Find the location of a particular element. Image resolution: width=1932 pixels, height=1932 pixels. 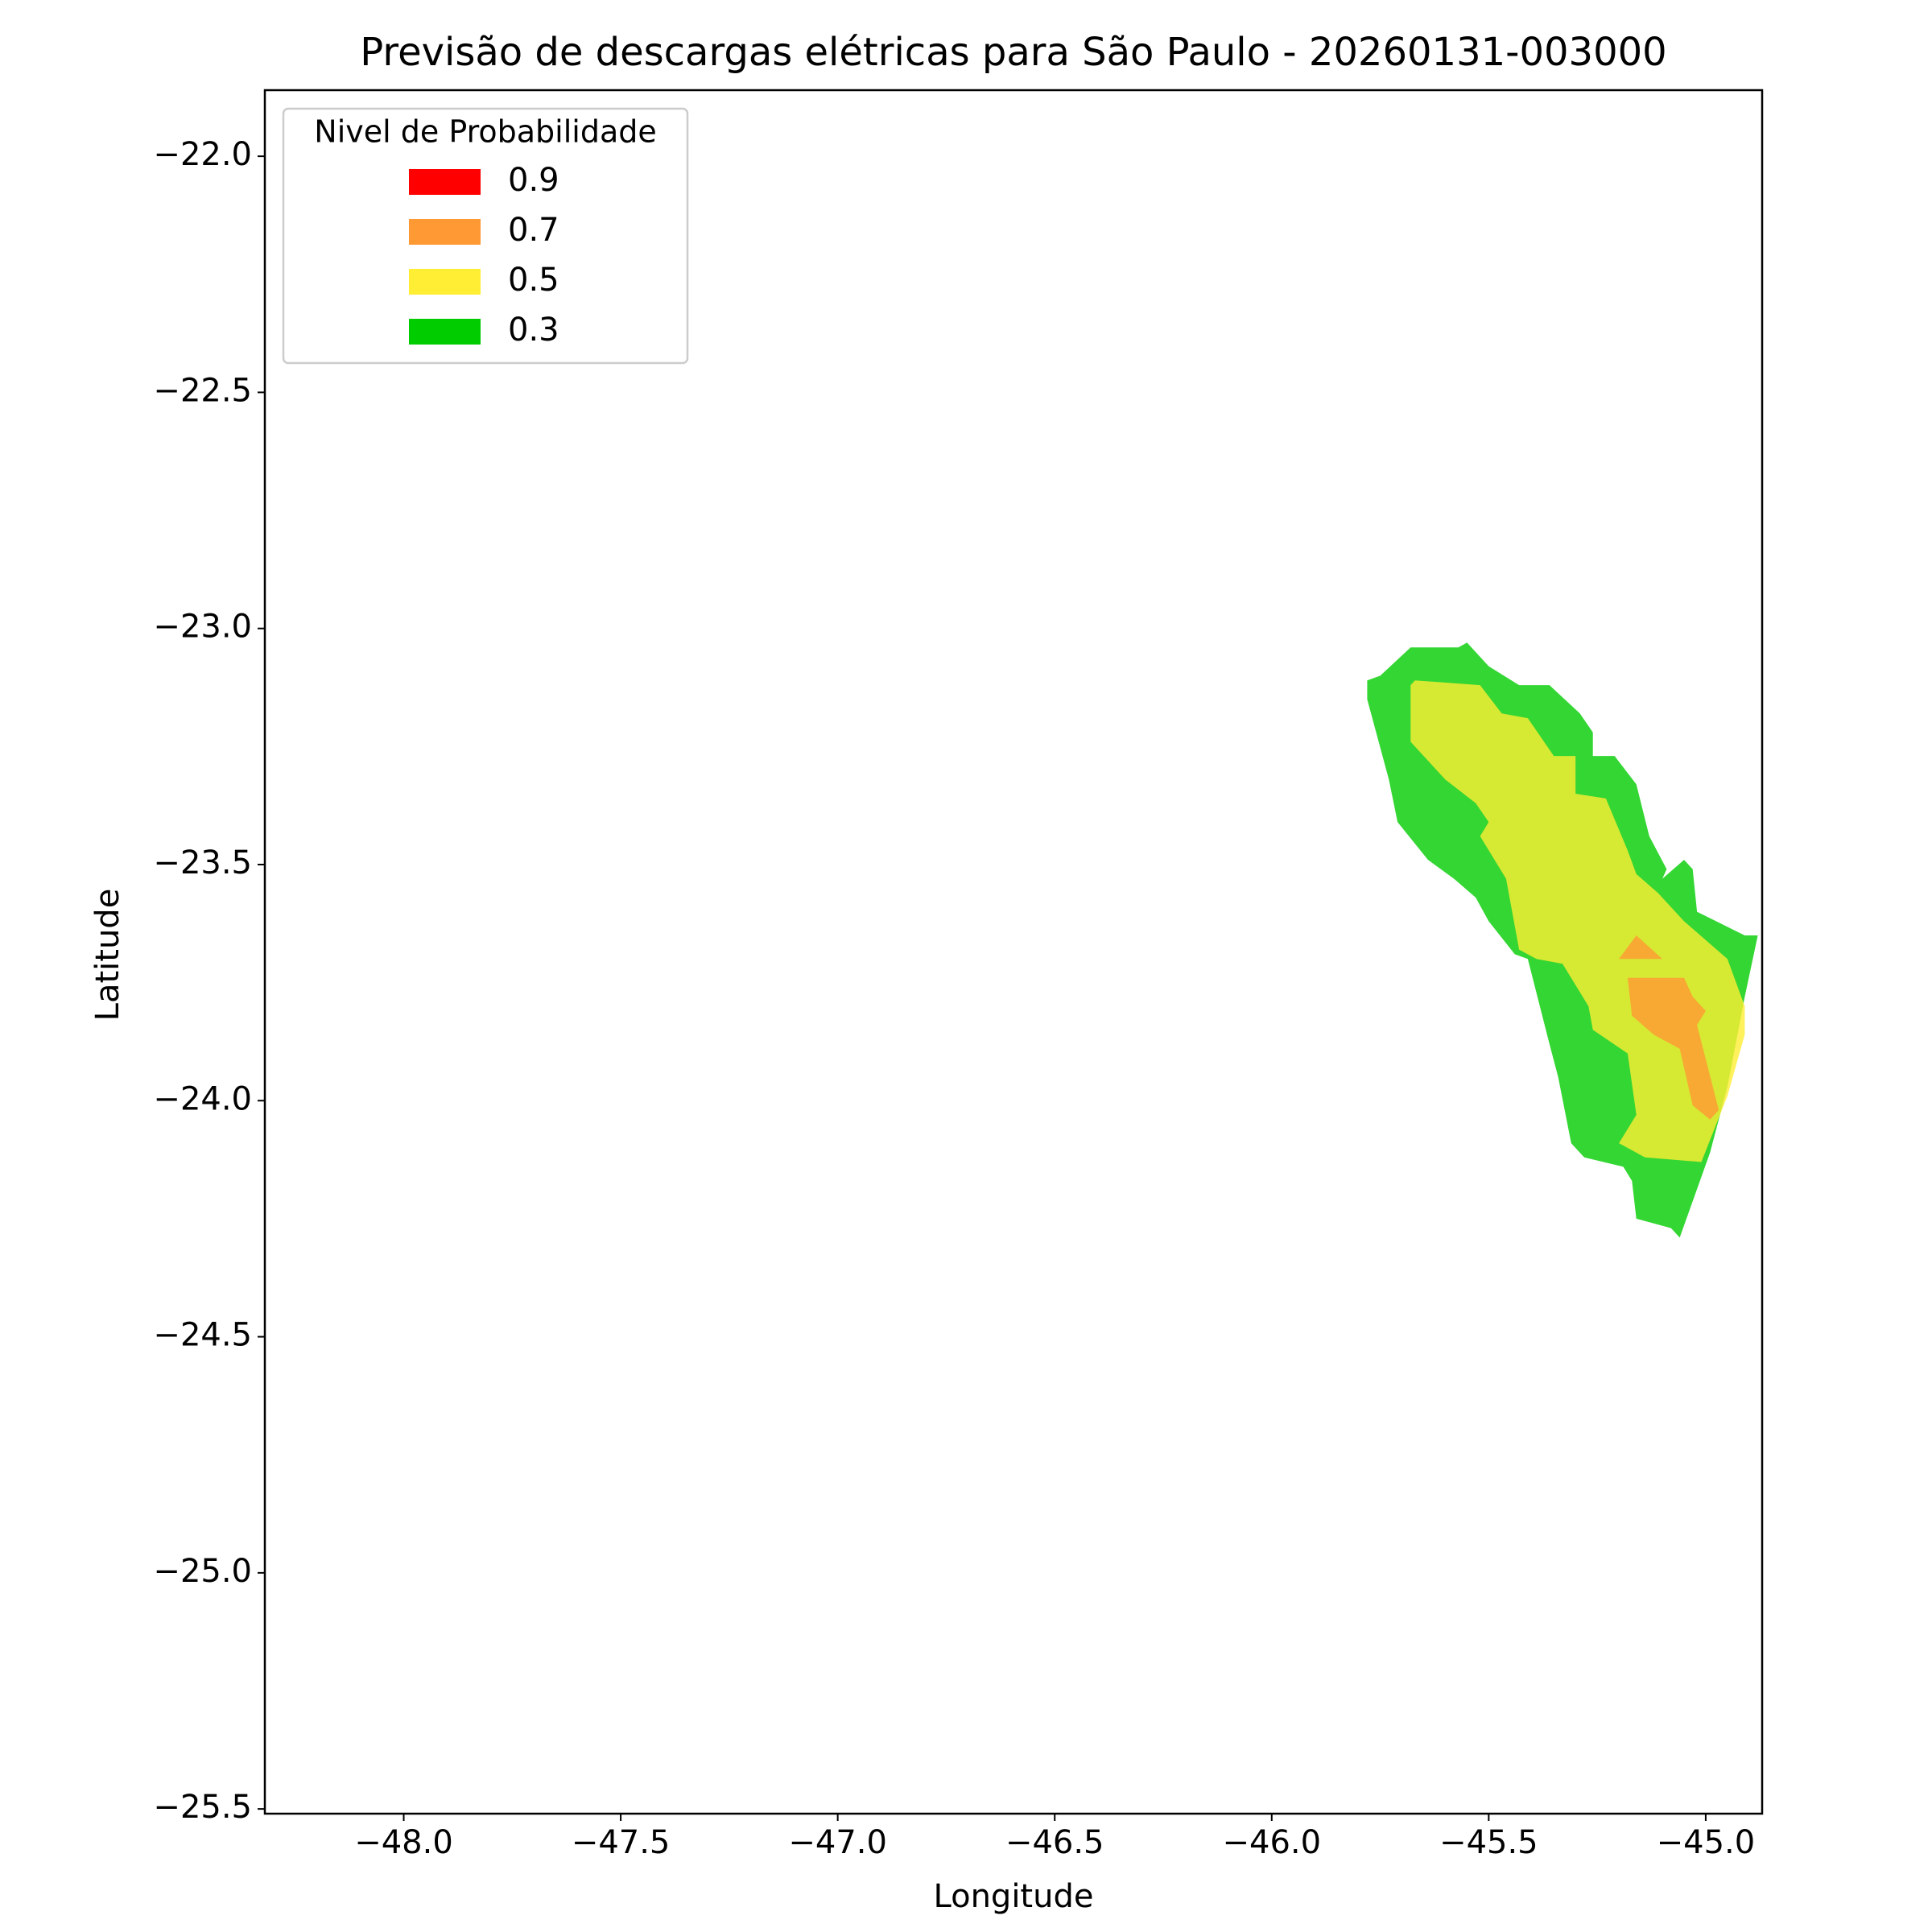

legend: Nivel de Probabilidade 0.9 0.7 0.5 0.3 is located at coordinates (485, 236).